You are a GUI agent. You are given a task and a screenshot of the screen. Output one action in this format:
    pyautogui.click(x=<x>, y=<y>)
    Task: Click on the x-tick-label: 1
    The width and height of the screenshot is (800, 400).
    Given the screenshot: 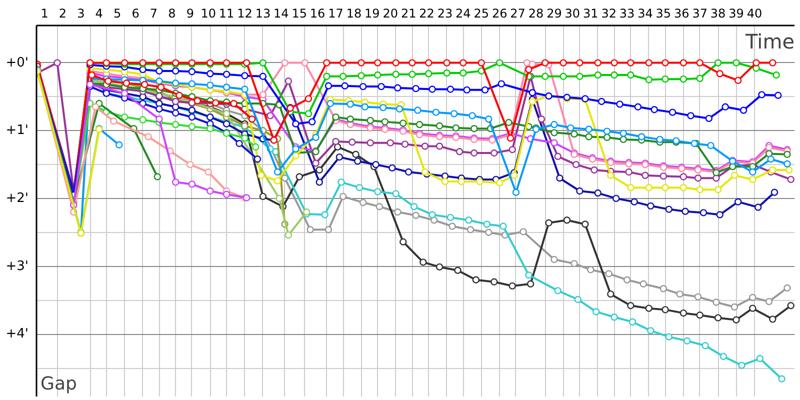 What is the action you would take?
    pyautogui.click(x=44, y=13)
    